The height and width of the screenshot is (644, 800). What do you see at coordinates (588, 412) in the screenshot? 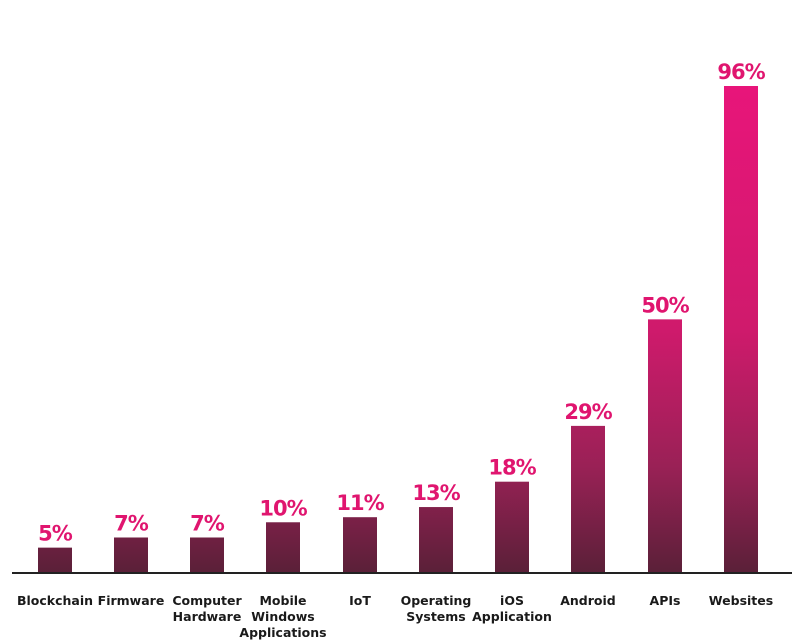
I see `value-label: 29%` at bounding box center [588, 412].